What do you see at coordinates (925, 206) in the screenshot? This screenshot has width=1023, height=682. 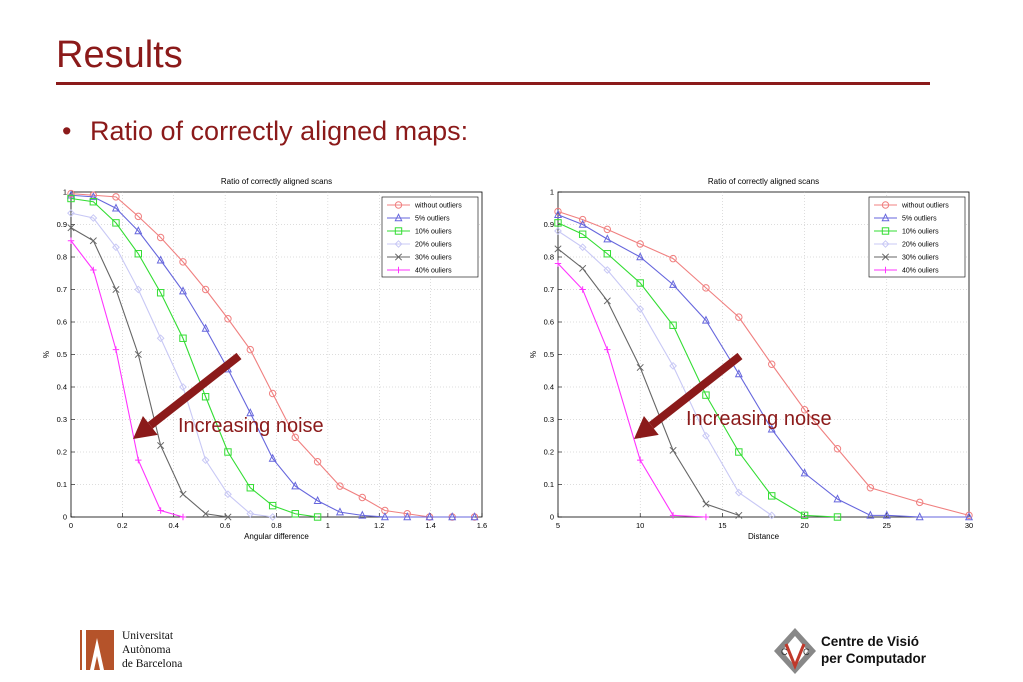 I see `legend-label: without outliers` at bounding box center [925, 206].